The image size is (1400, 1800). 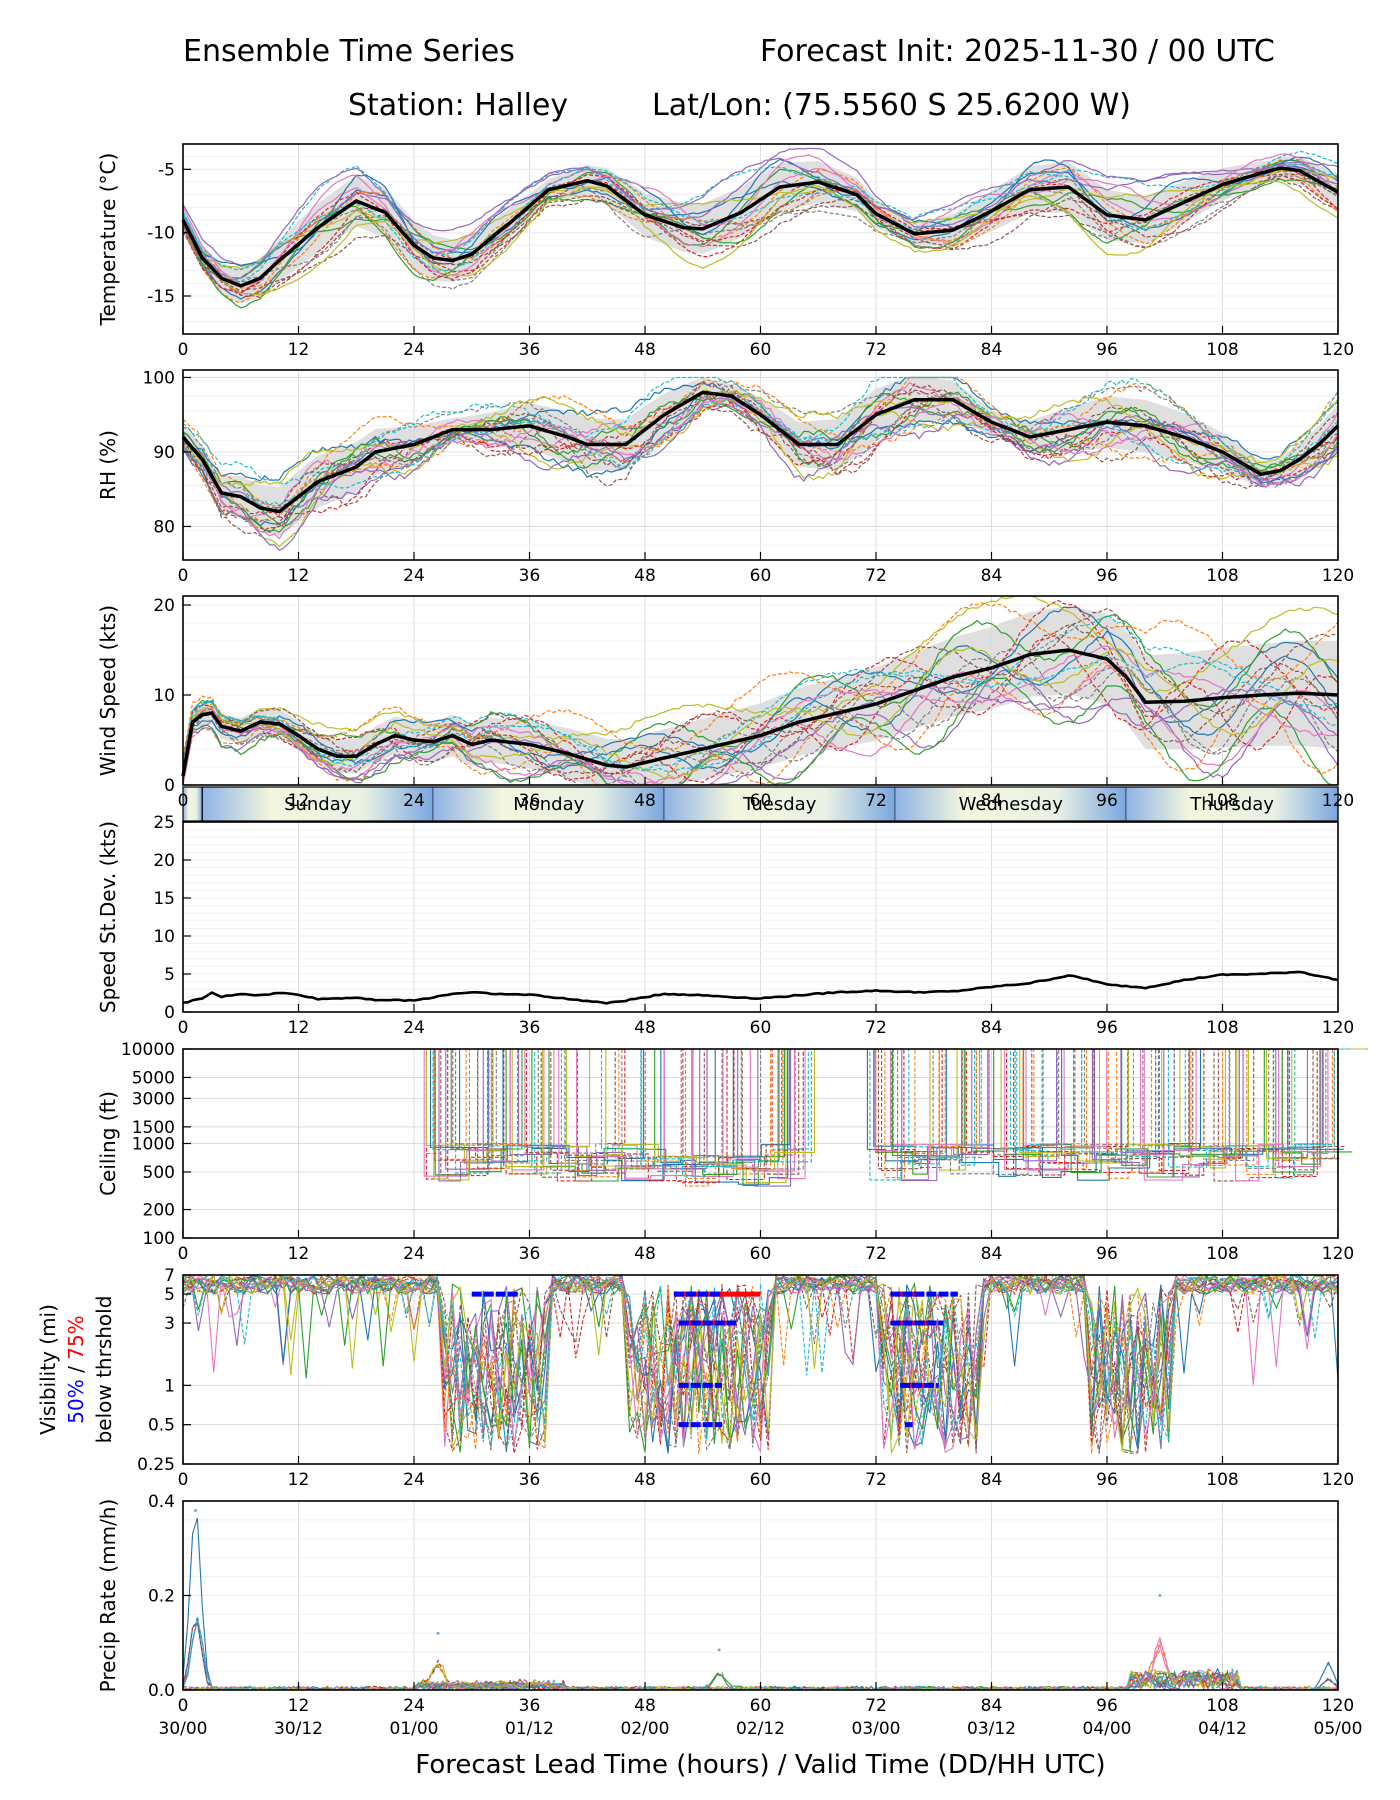 I want to click on forecast-init: Forecast Init: 2025-11-30 / 00 UTC, so click(x=1017, y=51).